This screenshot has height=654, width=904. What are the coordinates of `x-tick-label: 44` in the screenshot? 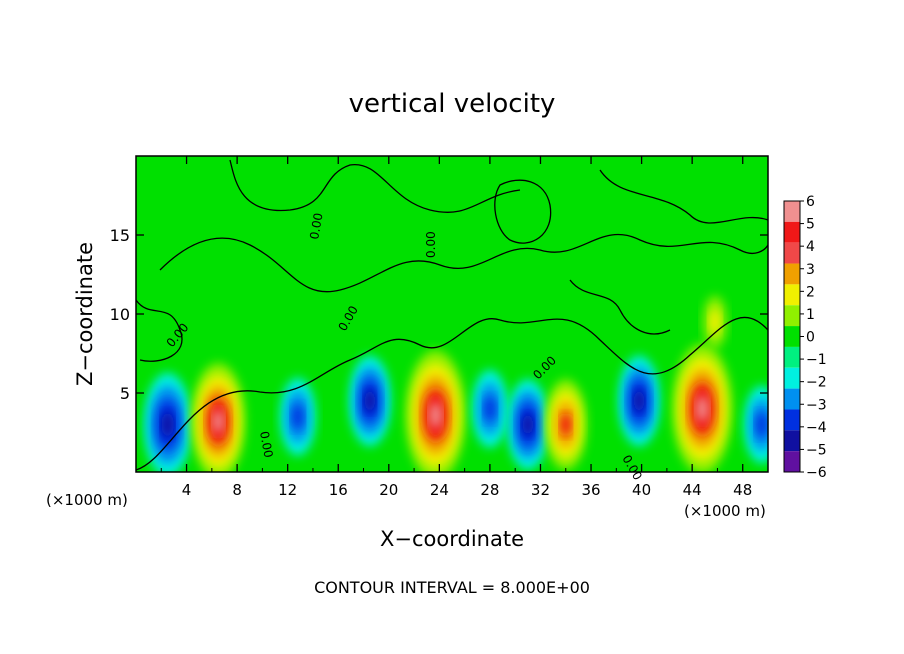 It's located at (692, 490).